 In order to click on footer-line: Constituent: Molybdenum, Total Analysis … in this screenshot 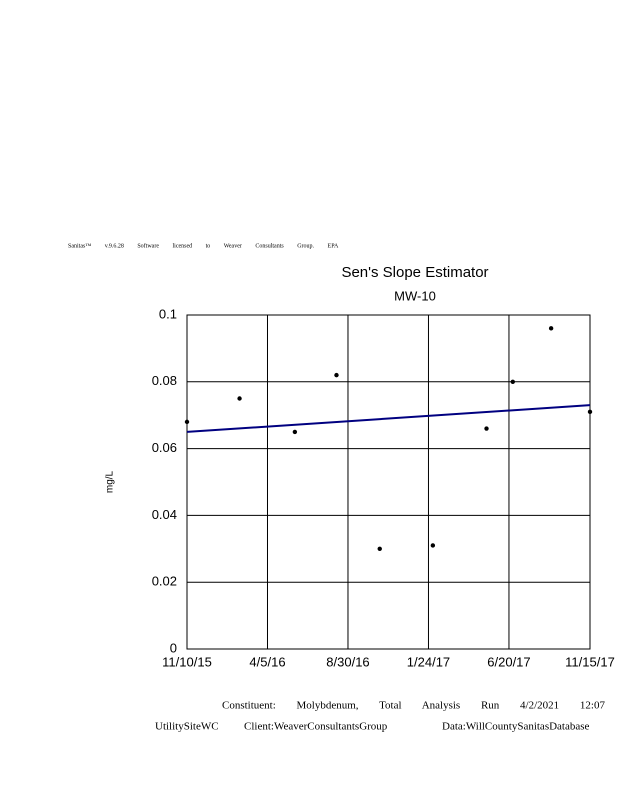, I will do `click(420, 706)`.